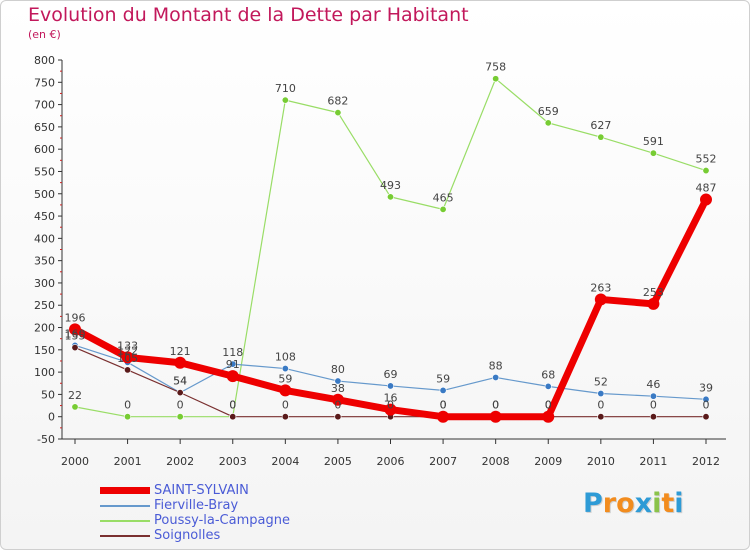 The image size is (750, 550). What do you see at coordinates (285, 88) in the screenshot?
I see `data-label: 710` at bounding box center [285, 88].